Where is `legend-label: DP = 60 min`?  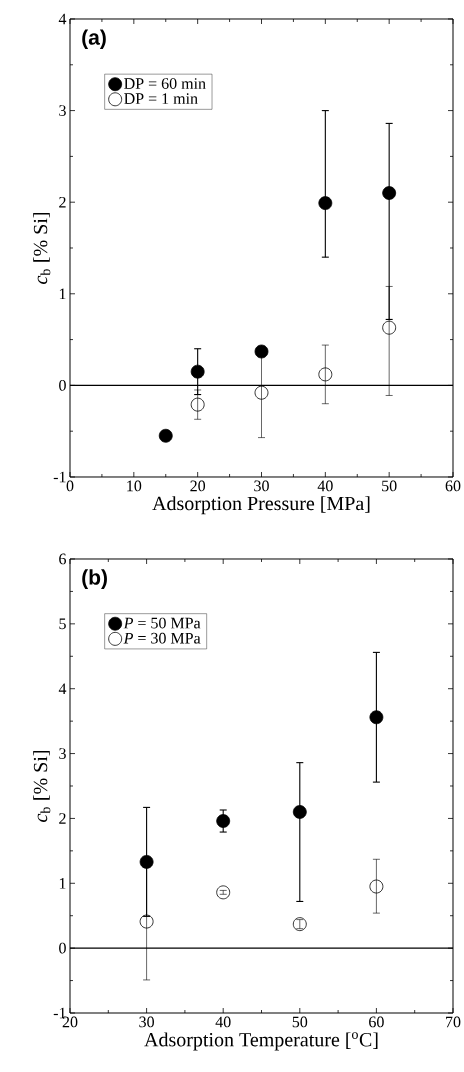 legend-label: DP = 60 min is located at coordinates (165, 83).